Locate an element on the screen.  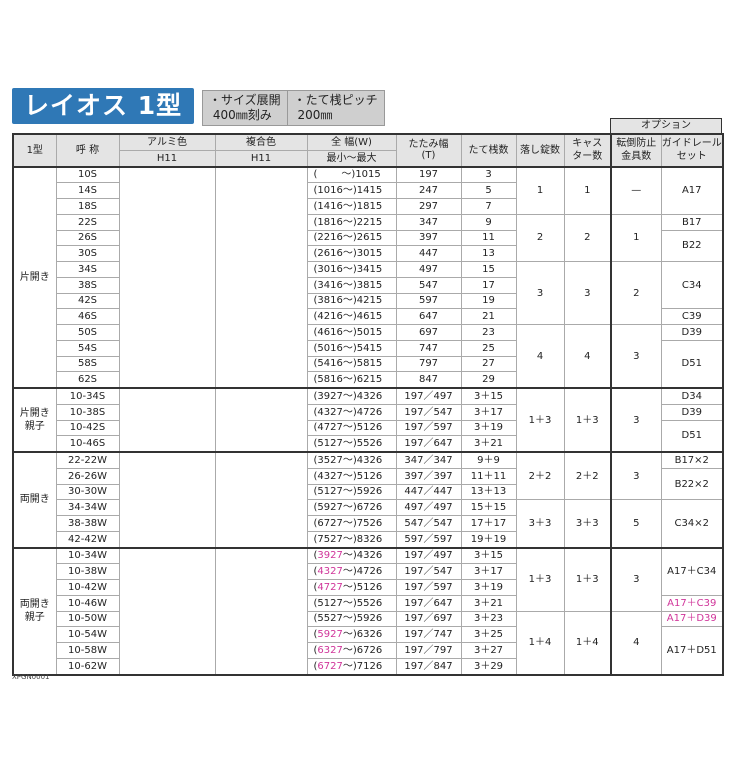
caster-count: 1 is located at coordinates (587, 190).